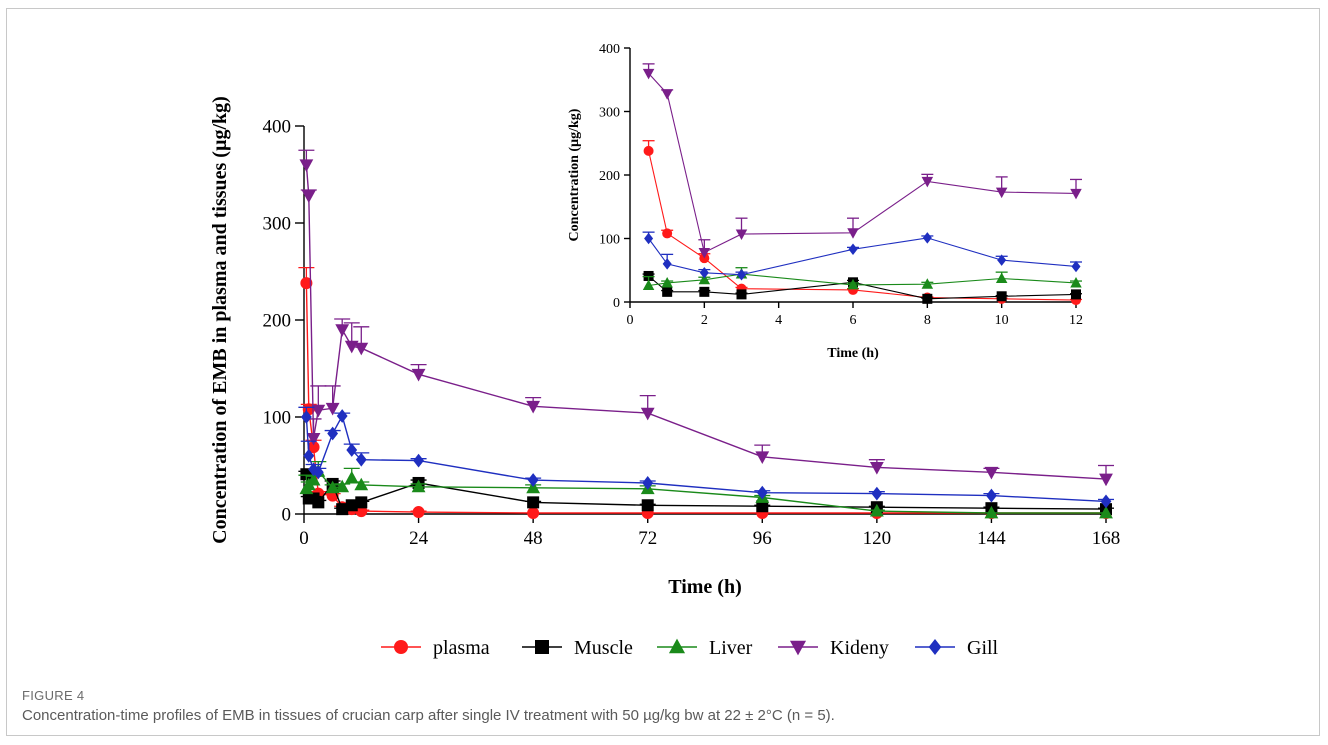  What do you see at coordinates (277, 321) in the screenshot?
I see `main-y-tick-label: 200` at bounding box center [277, 321].